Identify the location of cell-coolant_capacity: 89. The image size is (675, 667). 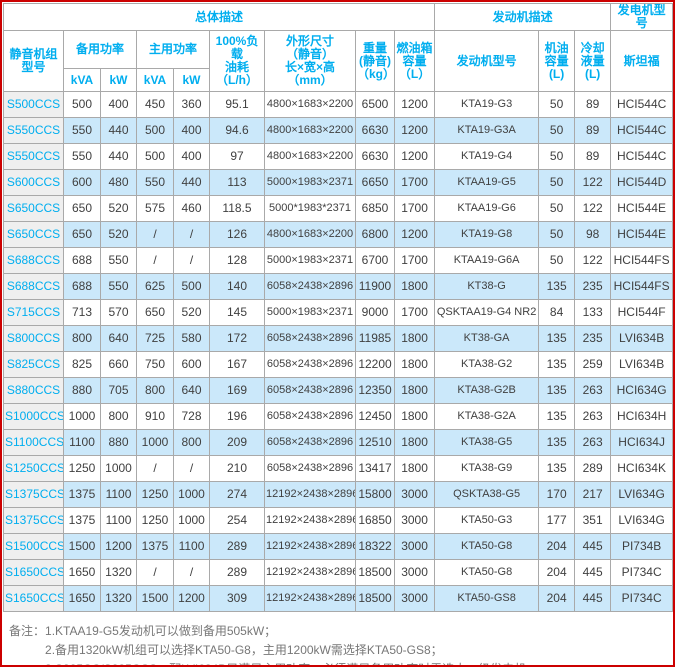
(593, 104).